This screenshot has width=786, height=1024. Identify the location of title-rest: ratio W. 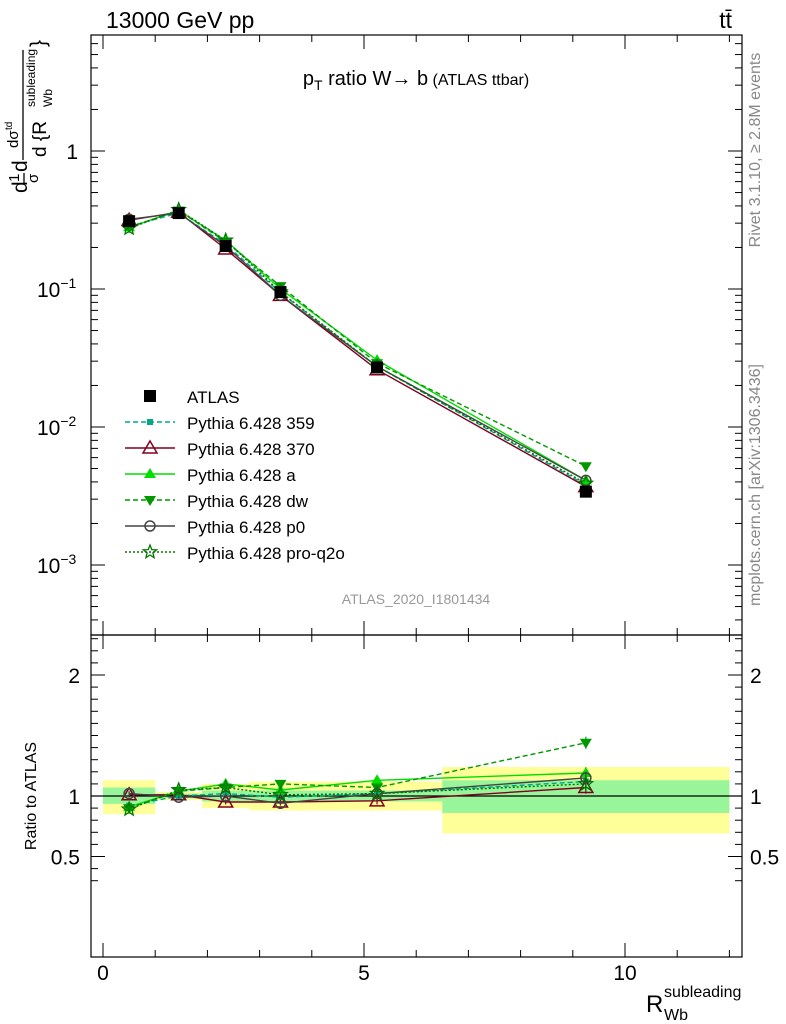
(357, 79).